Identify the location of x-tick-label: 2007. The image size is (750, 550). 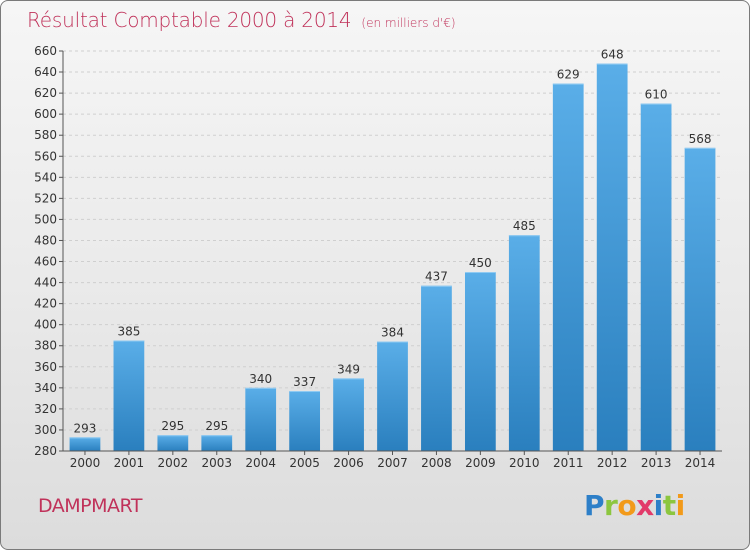
(392, 463).